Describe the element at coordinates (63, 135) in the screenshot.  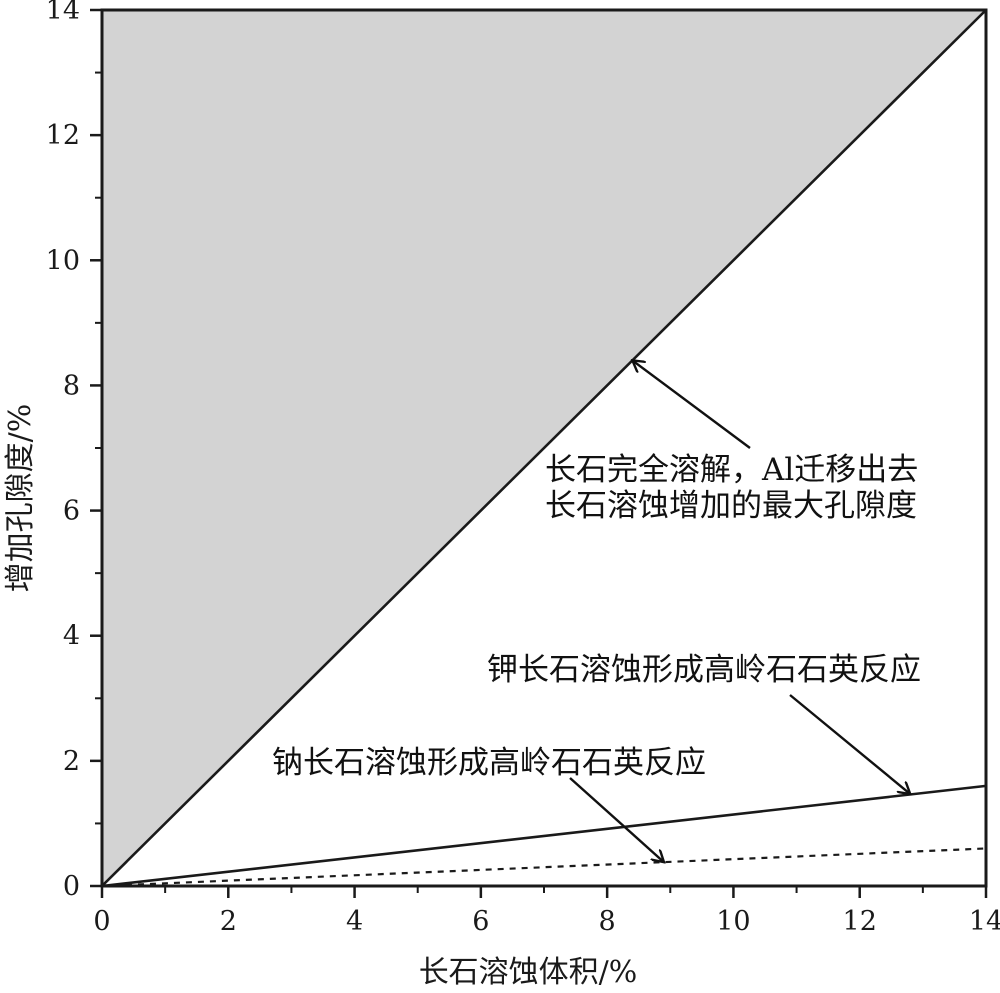
I see `y-tick-label: 12` at that location.